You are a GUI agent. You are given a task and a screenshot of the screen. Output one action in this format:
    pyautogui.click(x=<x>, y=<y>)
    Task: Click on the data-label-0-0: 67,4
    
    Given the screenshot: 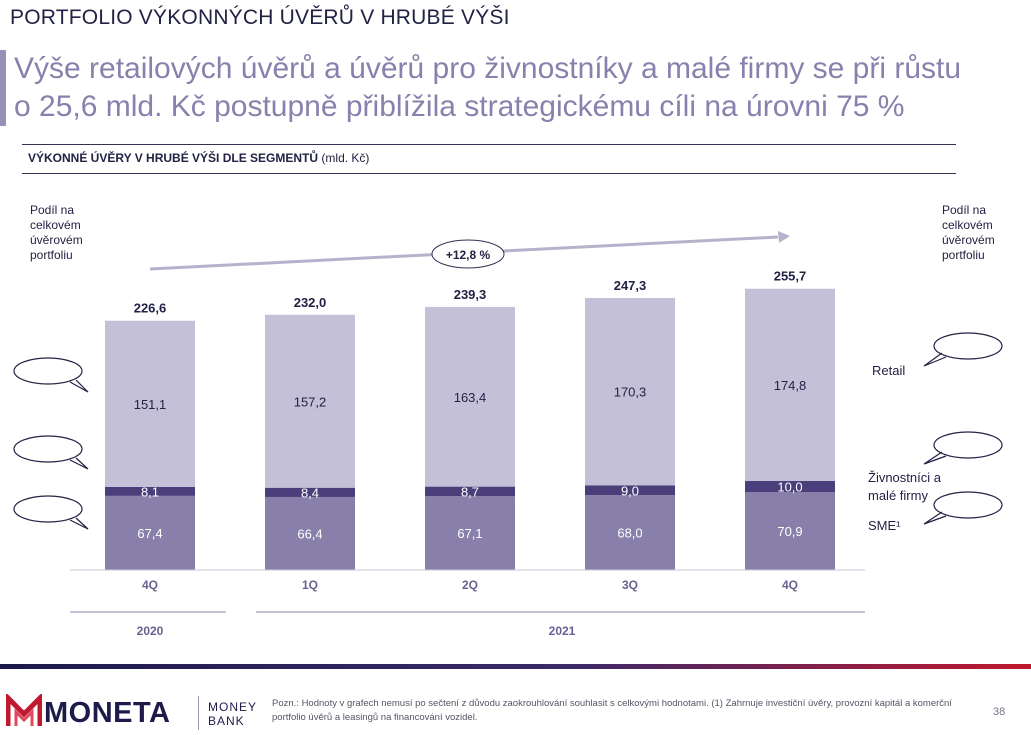 What is the action you would take?
    pyautogui.click(x=149, y=533)
    